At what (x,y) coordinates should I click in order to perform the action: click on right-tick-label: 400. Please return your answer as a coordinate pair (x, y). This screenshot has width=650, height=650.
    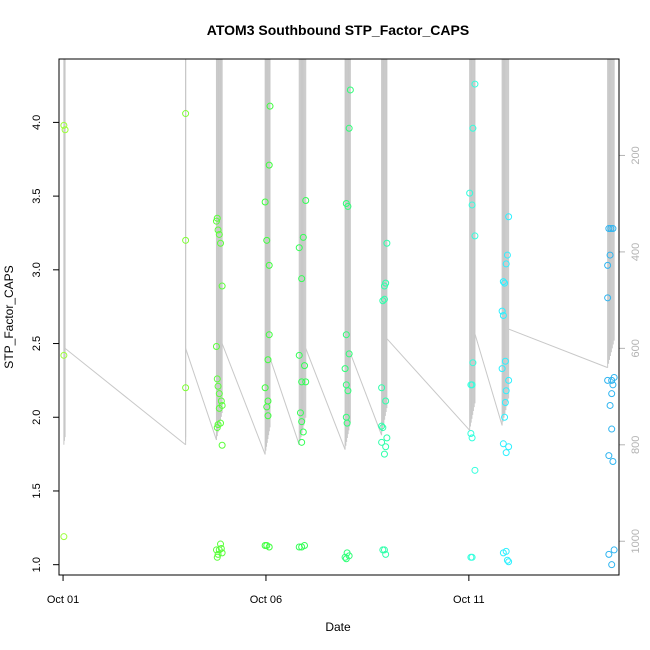
    Looking at the image, I should click on (636, 252).